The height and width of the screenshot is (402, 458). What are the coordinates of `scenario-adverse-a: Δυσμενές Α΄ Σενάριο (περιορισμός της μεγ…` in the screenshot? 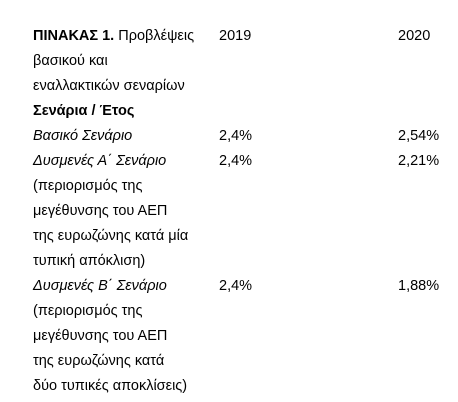 It's located at (123, 211).